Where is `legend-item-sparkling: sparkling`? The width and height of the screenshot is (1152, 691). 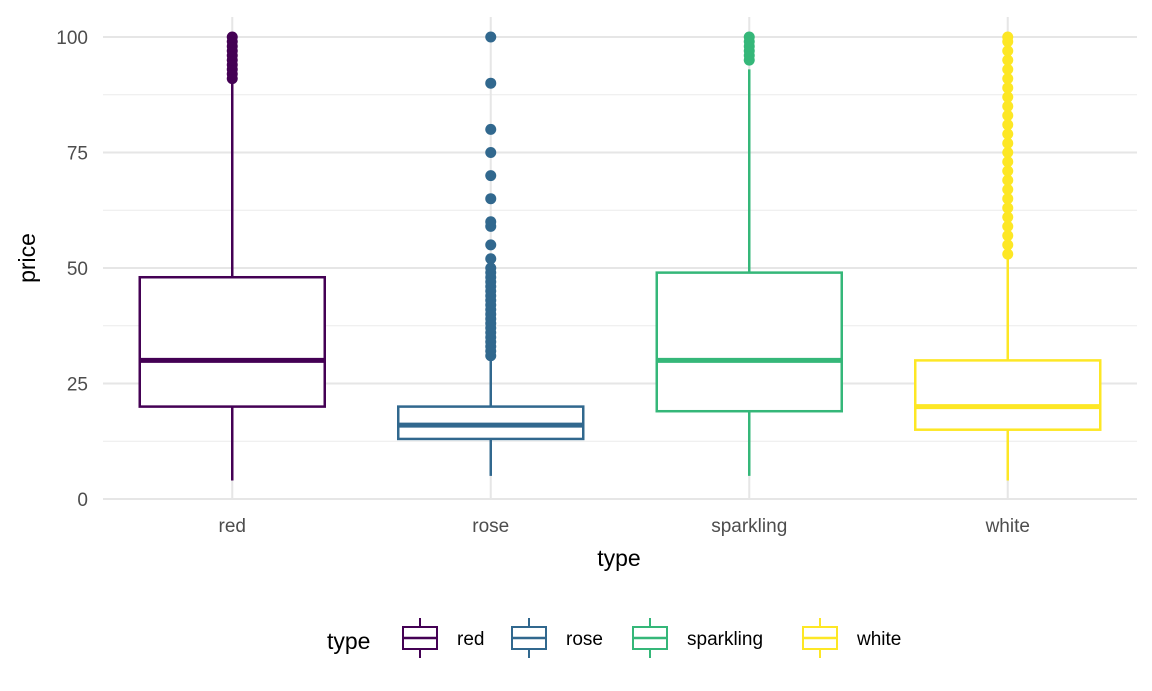 legend-item-sparkling: sparkling is located at coordinates (697, 638).